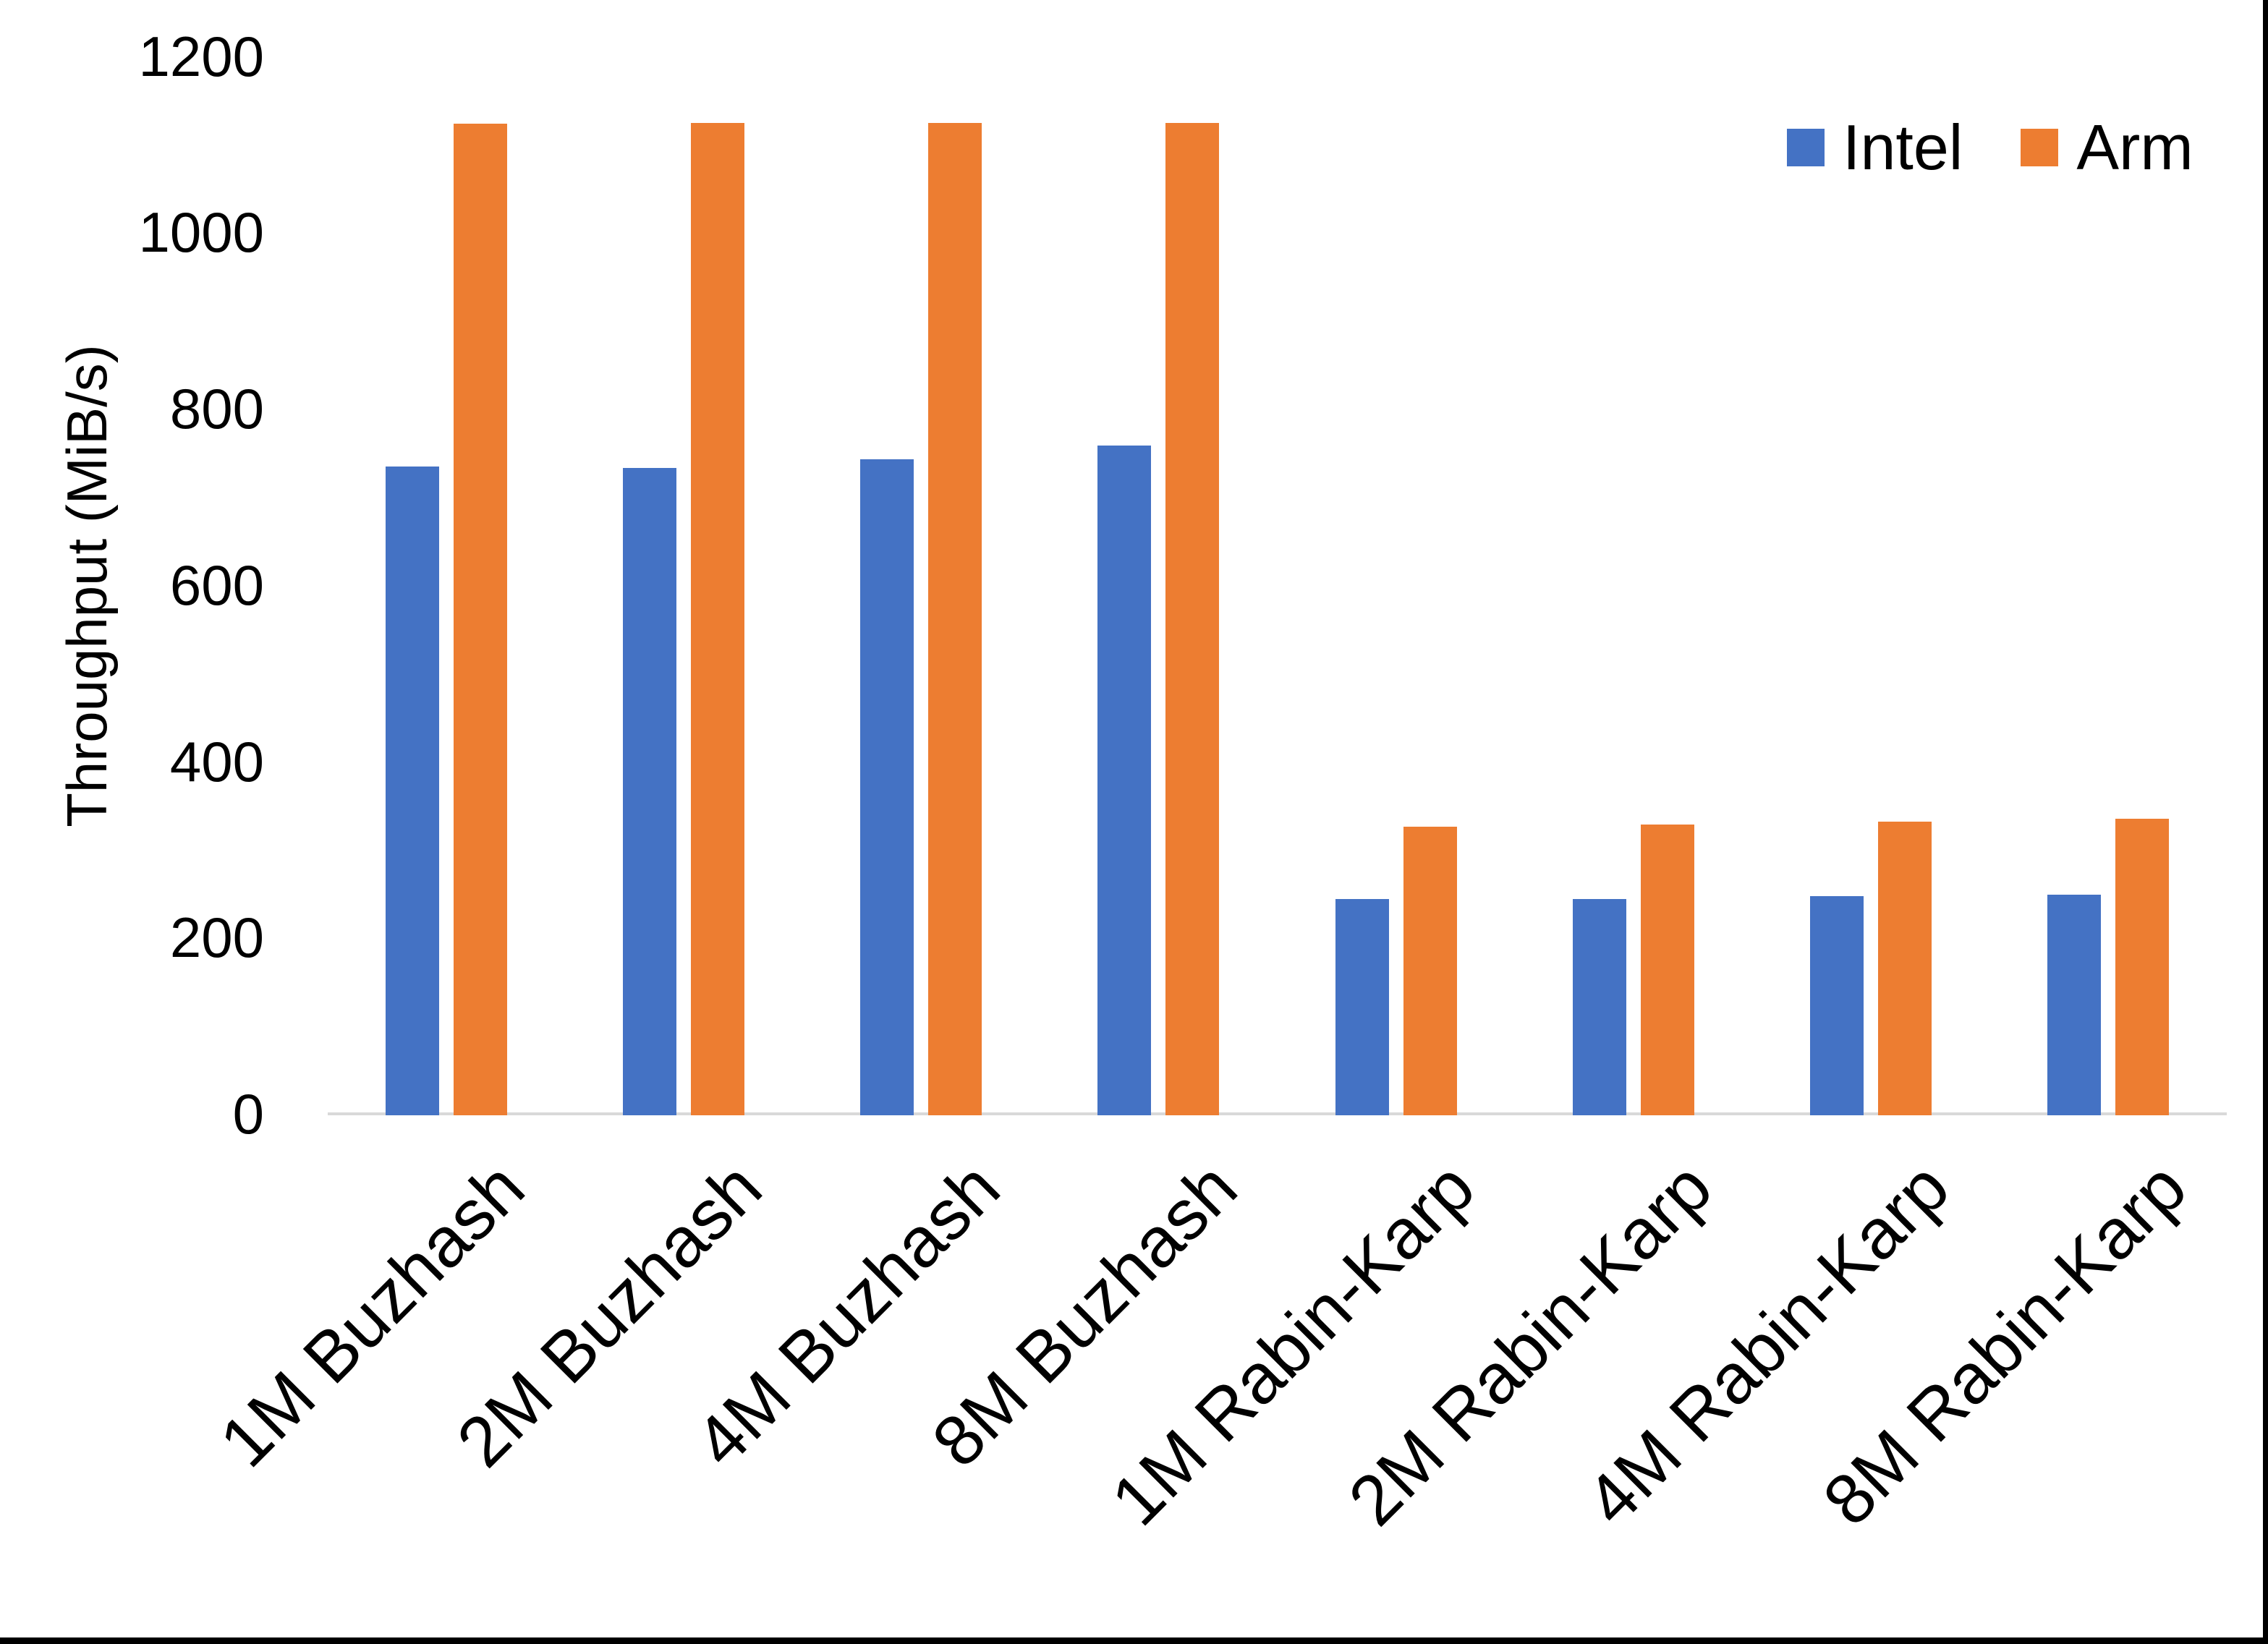 Image resolution: width=2268 pixels, height=1644 pixels. Describe the element at coordinates (2265, 822) in the screenshot. I see `right-frame-border` at that location.